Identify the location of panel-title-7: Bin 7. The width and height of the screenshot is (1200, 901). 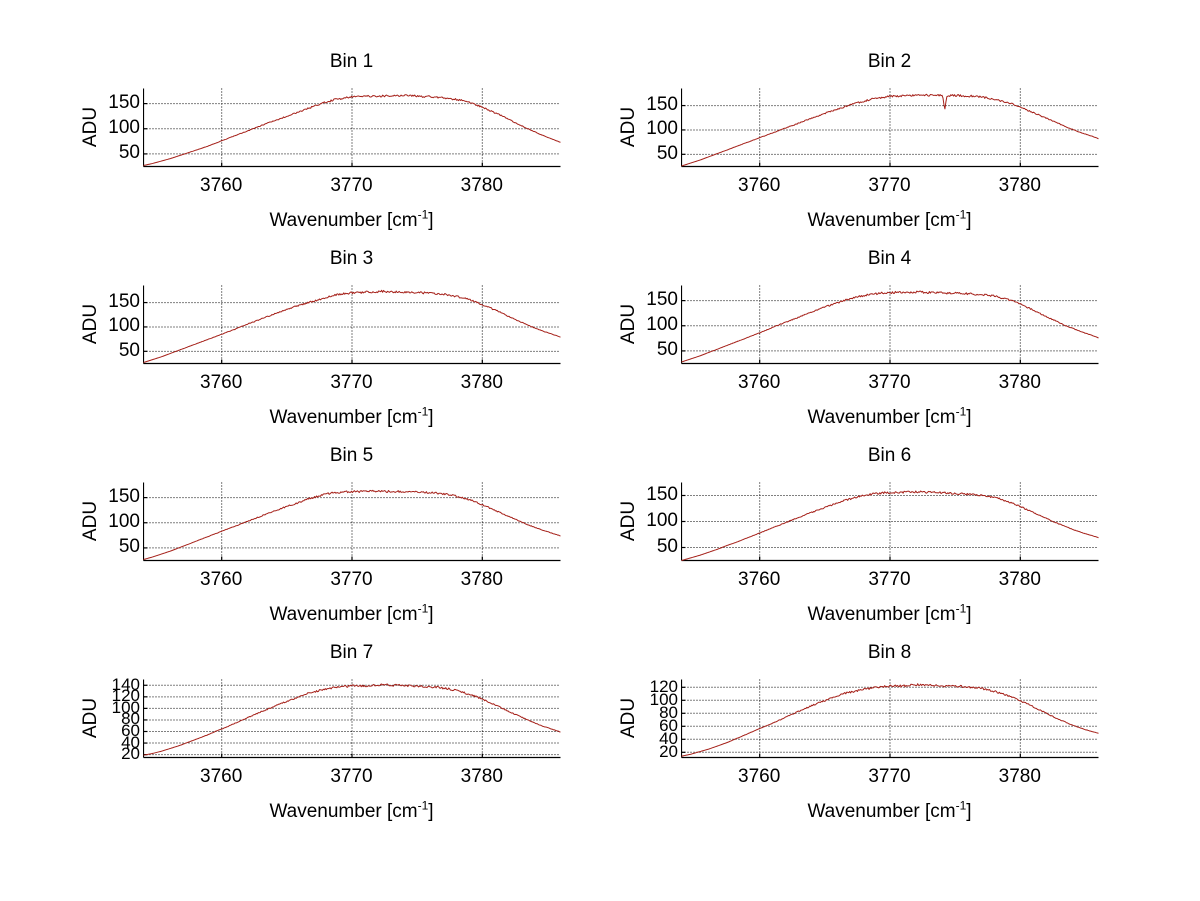
(351, 652).